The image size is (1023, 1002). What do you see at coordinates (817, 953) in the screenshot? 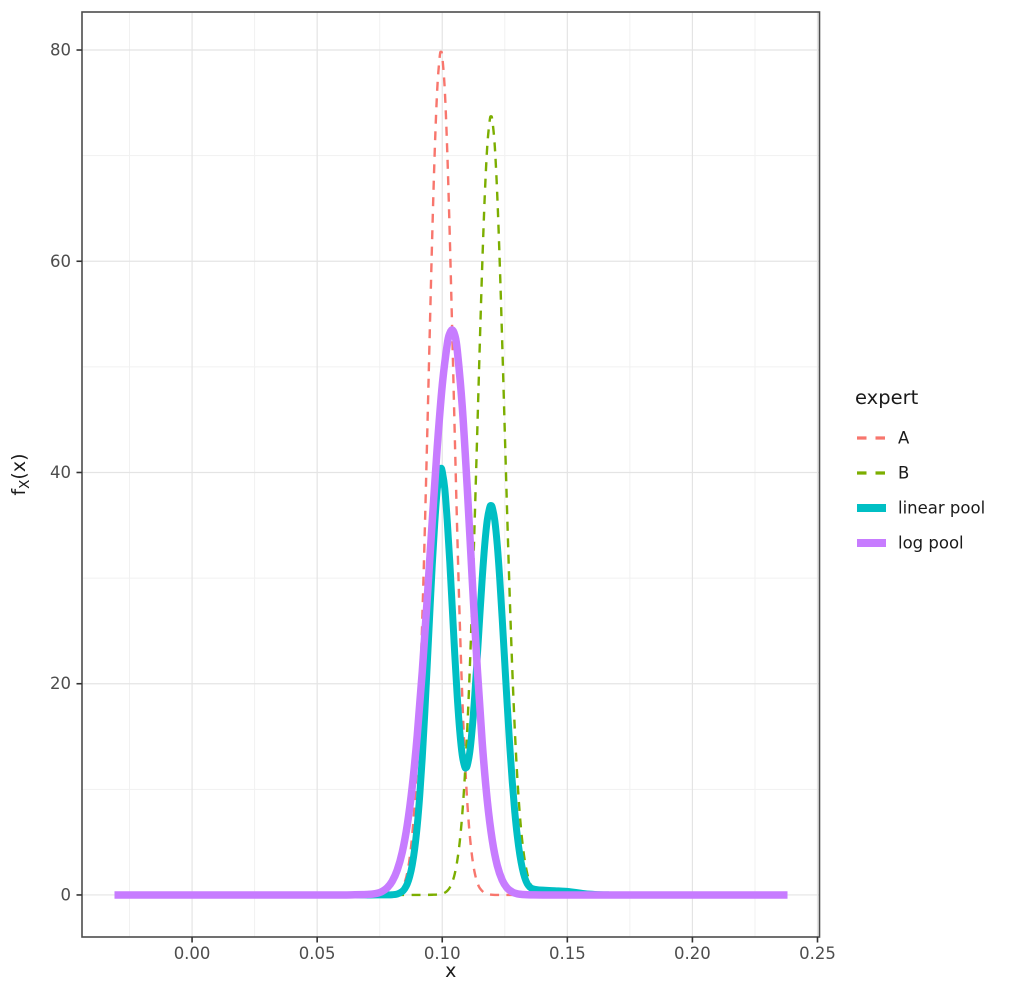
I see `x-tick-label: 0.25` at bounding box center [817, 953].